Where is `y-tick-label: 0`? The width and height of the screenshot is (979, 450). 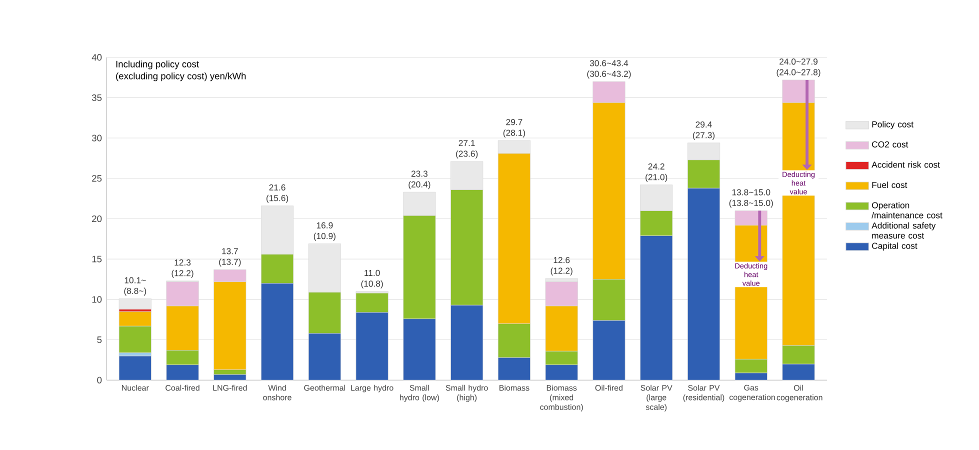
y-tick-label: 0 is located at coordinates (99, 380).